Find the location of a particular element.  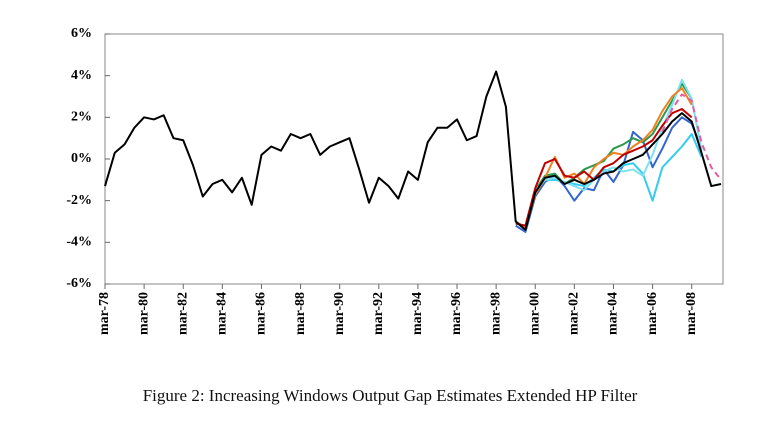

y-tick-label: -6% is located at coordinates (79, 283).